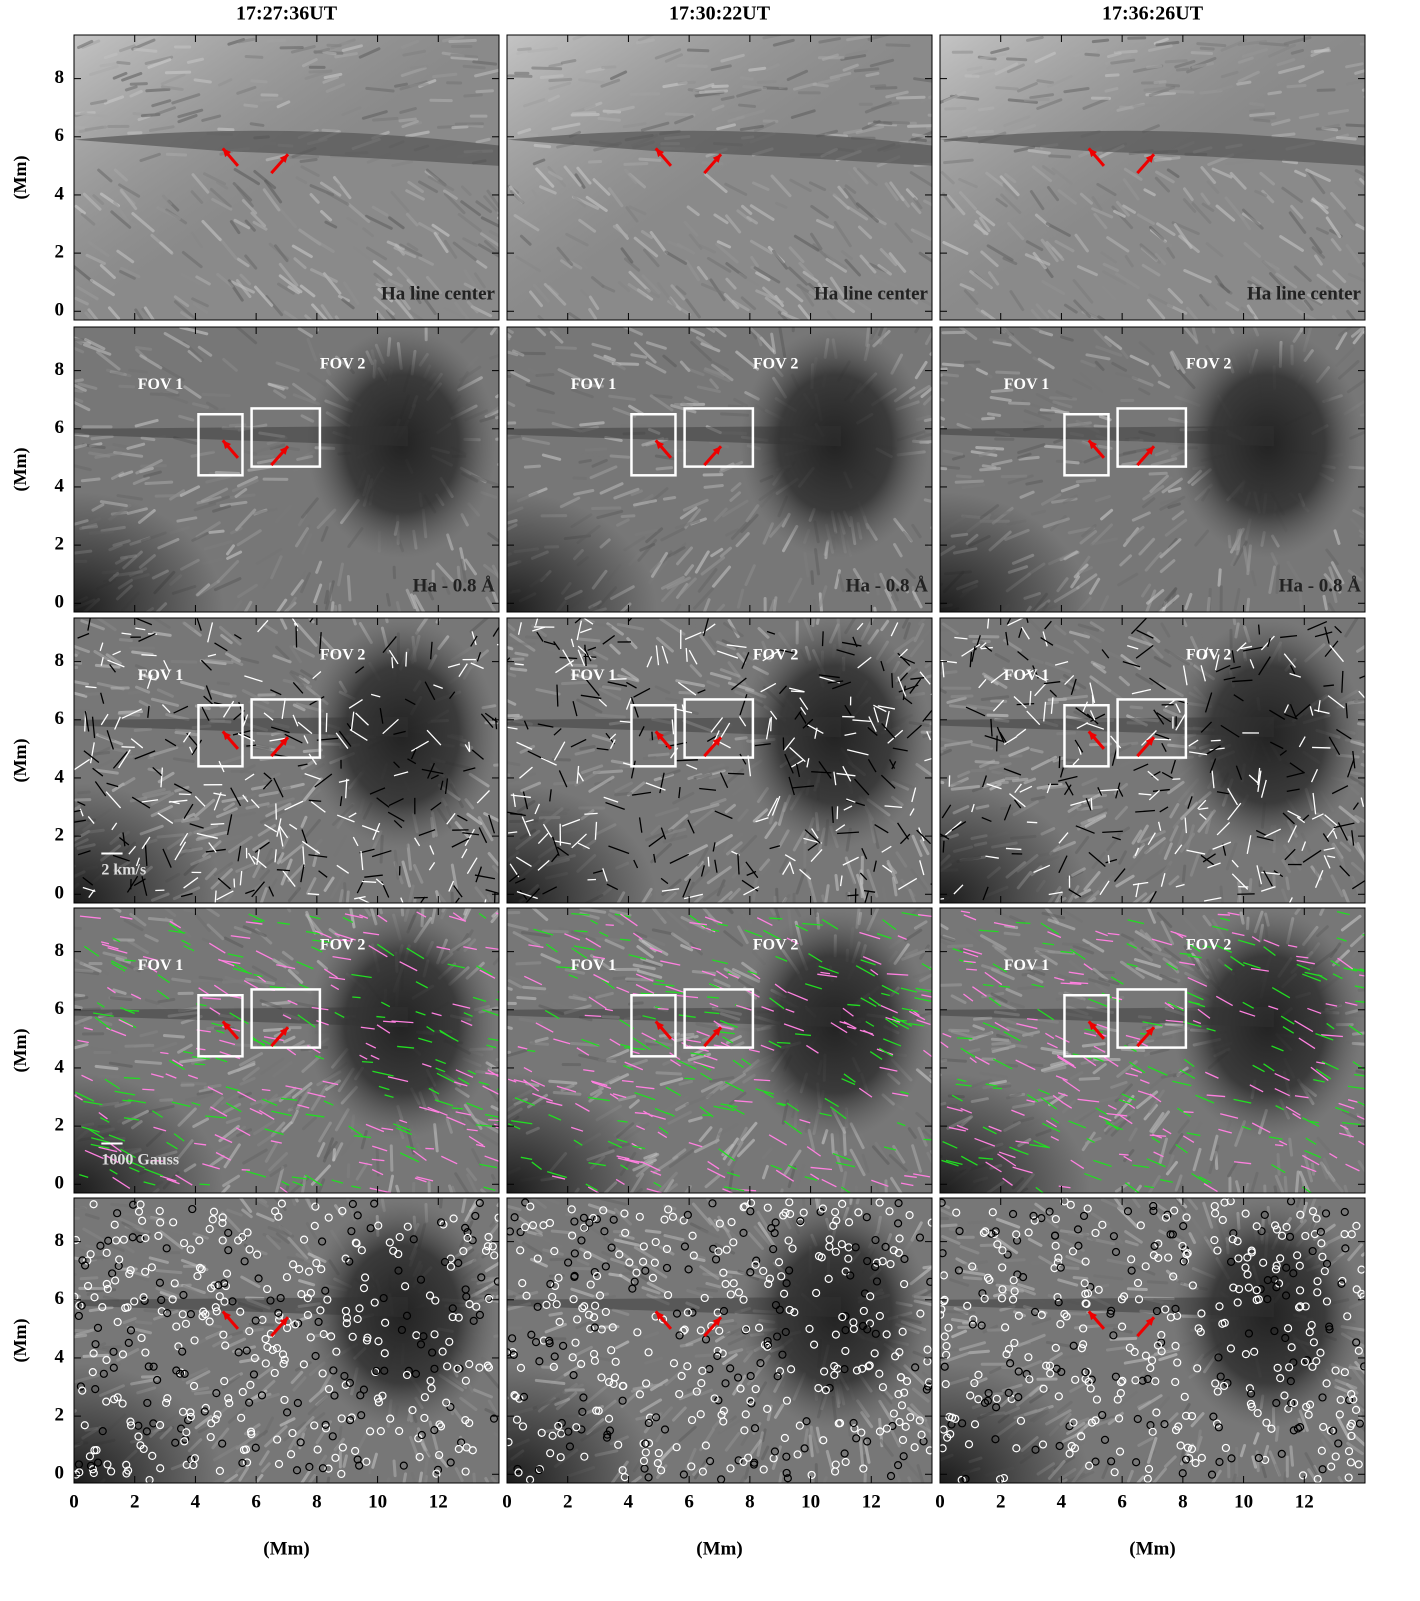  Describe the element at coordinates (721, 764) in the screenshot. I see `image-panel` at that location.